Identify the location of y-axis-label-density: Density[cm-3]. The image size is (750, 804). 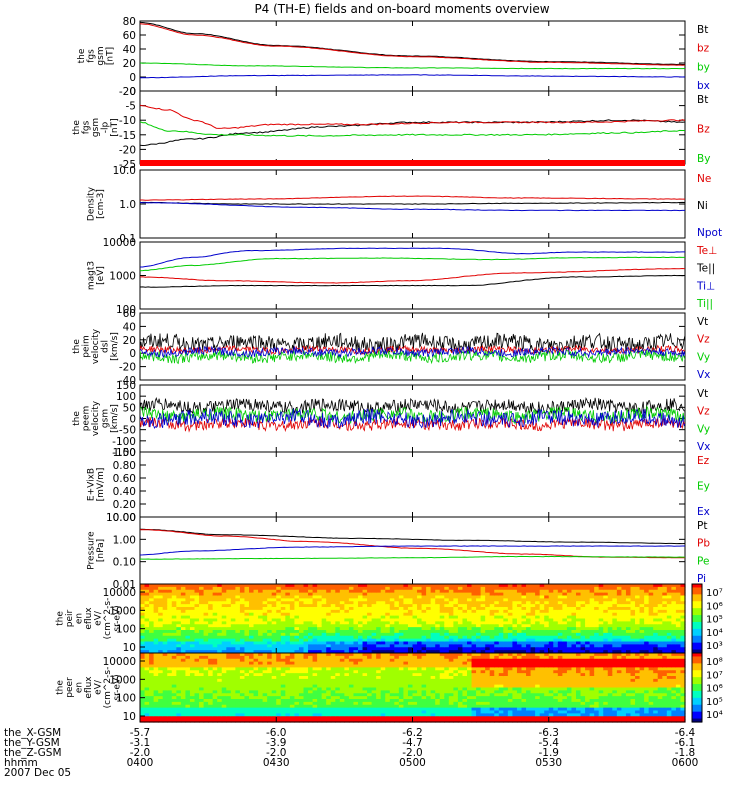
(96, 203).